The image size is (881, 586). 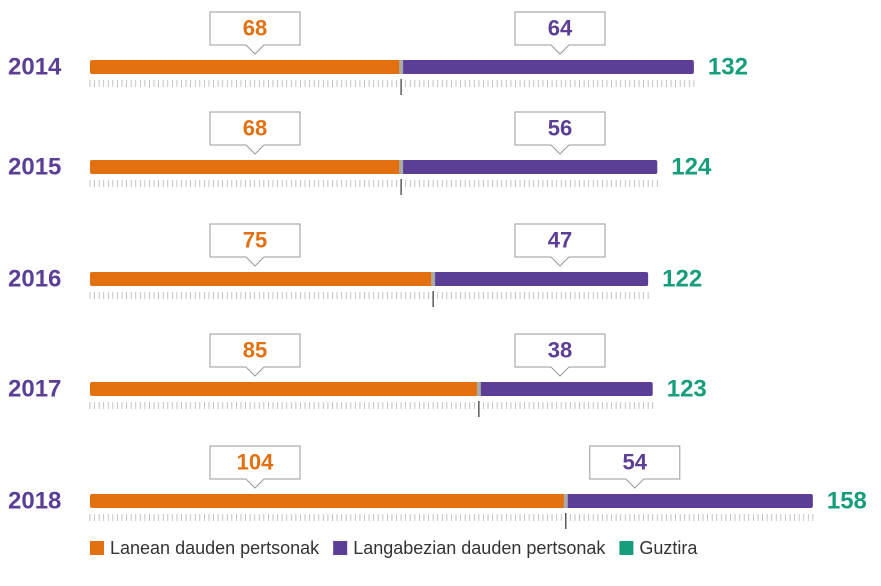 What do you see at coordinates (35, 66) in the screenshot?
I see `category-label: 2014` at bounding box center [35, 66].